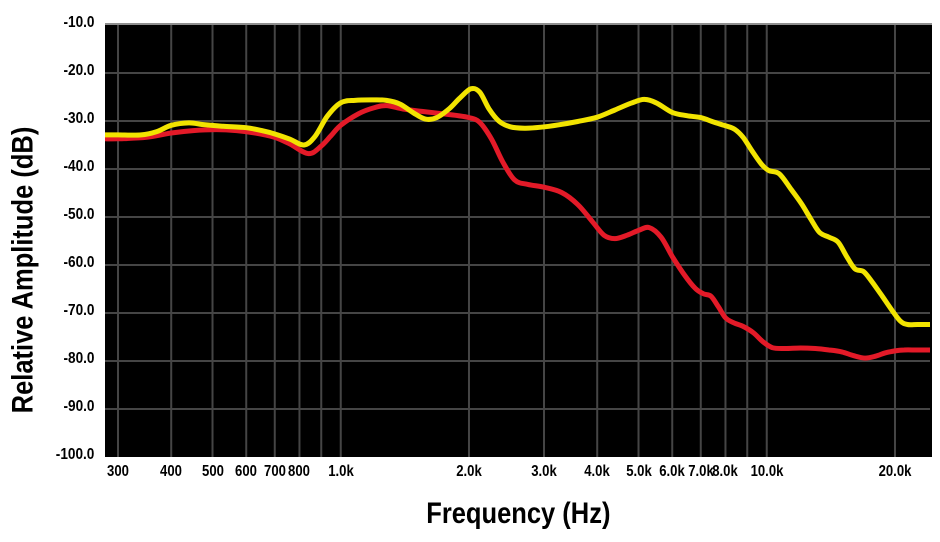 The height and width of the screenshot is (542, 940). I want to click on y-tick-label: -90.0, so click(78, 406).